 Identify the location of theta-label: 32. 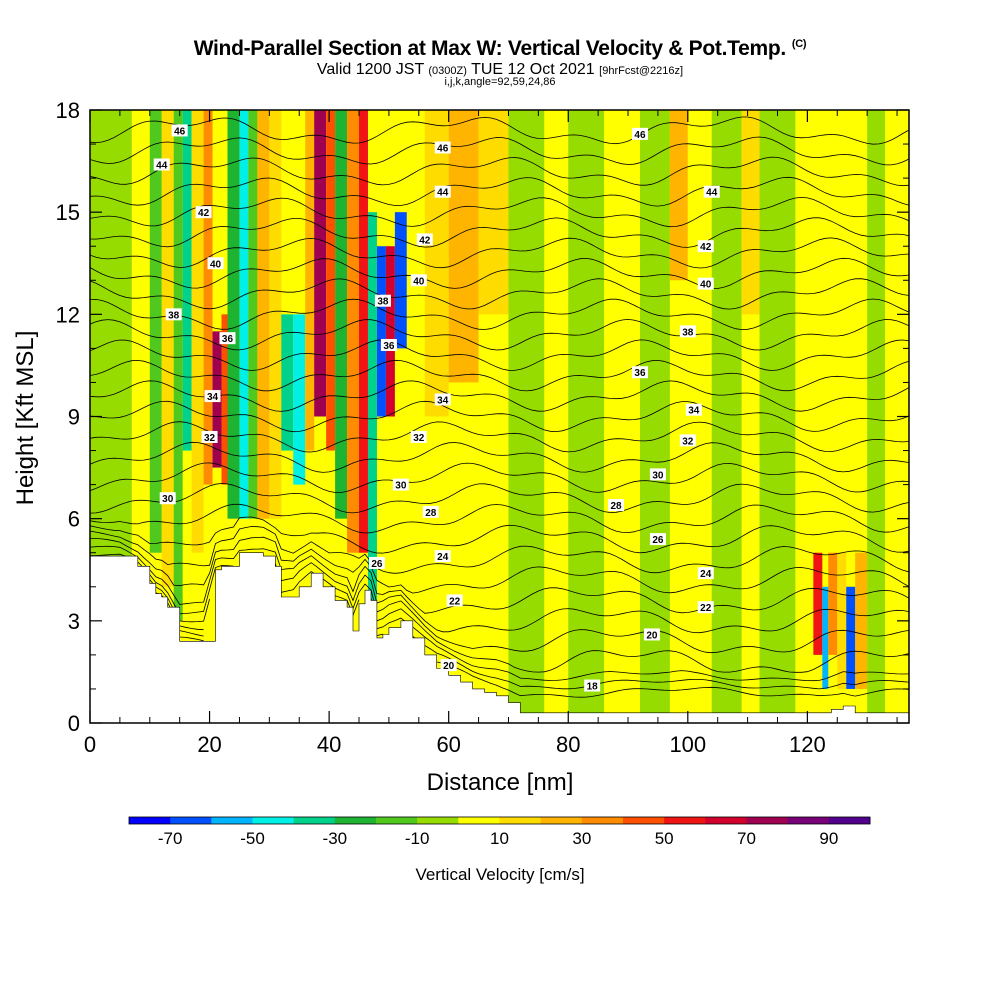
(210, 438).